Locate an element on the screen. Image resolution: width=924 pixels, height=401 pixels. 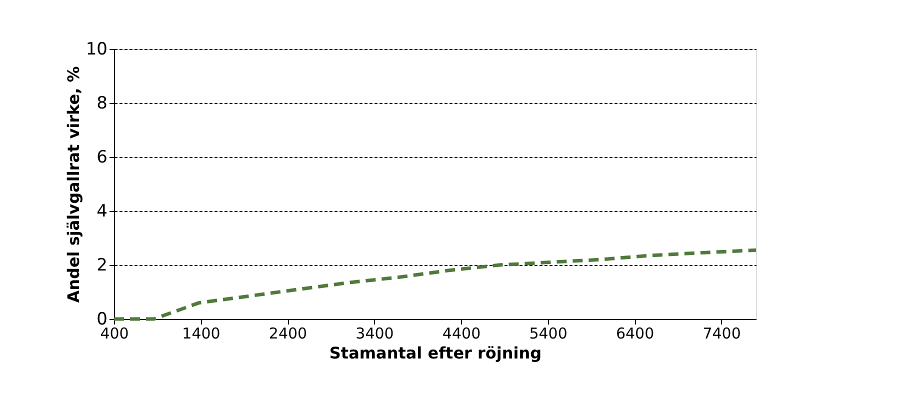
y-tick-label: 4 is located at coordinates (102, 212).